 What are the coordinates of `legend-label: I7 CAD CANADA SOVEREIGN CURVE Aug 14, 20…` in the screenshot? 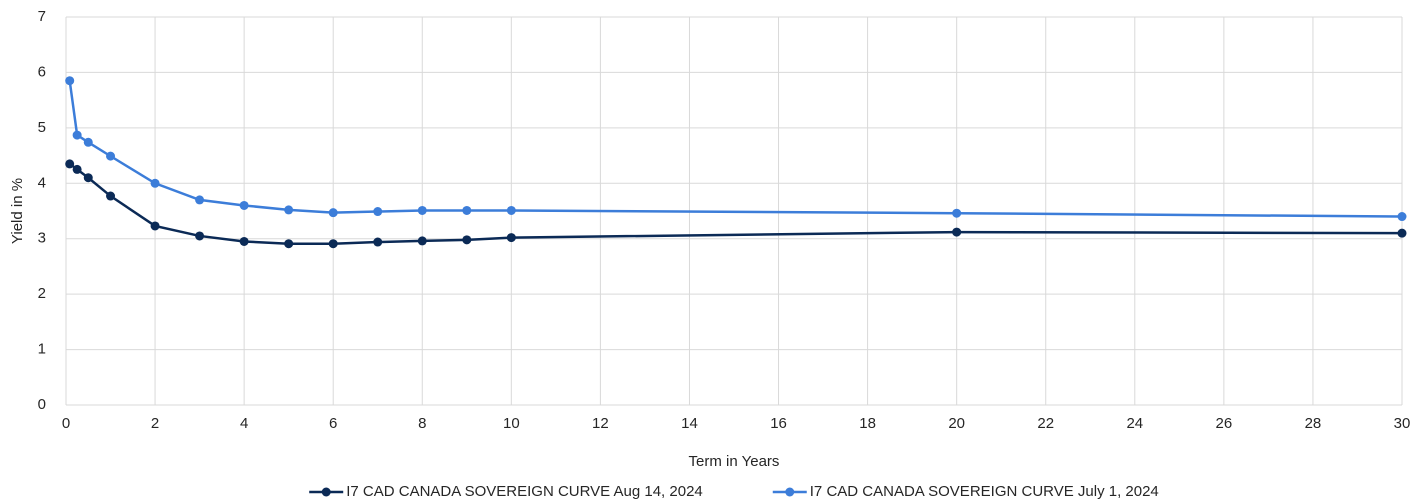 It's located at (524, 491).